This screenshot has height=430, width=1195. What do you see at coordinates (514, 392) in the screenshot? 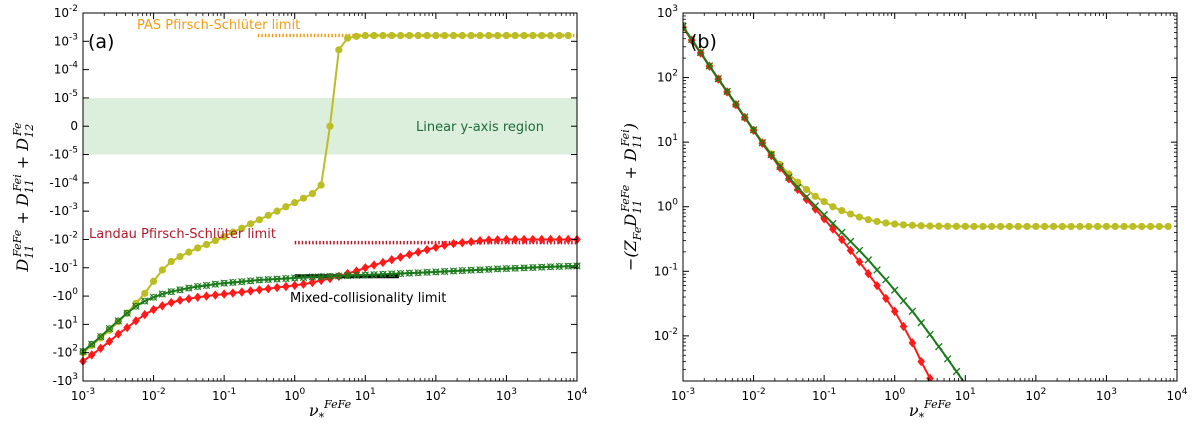
I see `x-tick-label-a-6-exp: 3` at bounding box center [514, 392].